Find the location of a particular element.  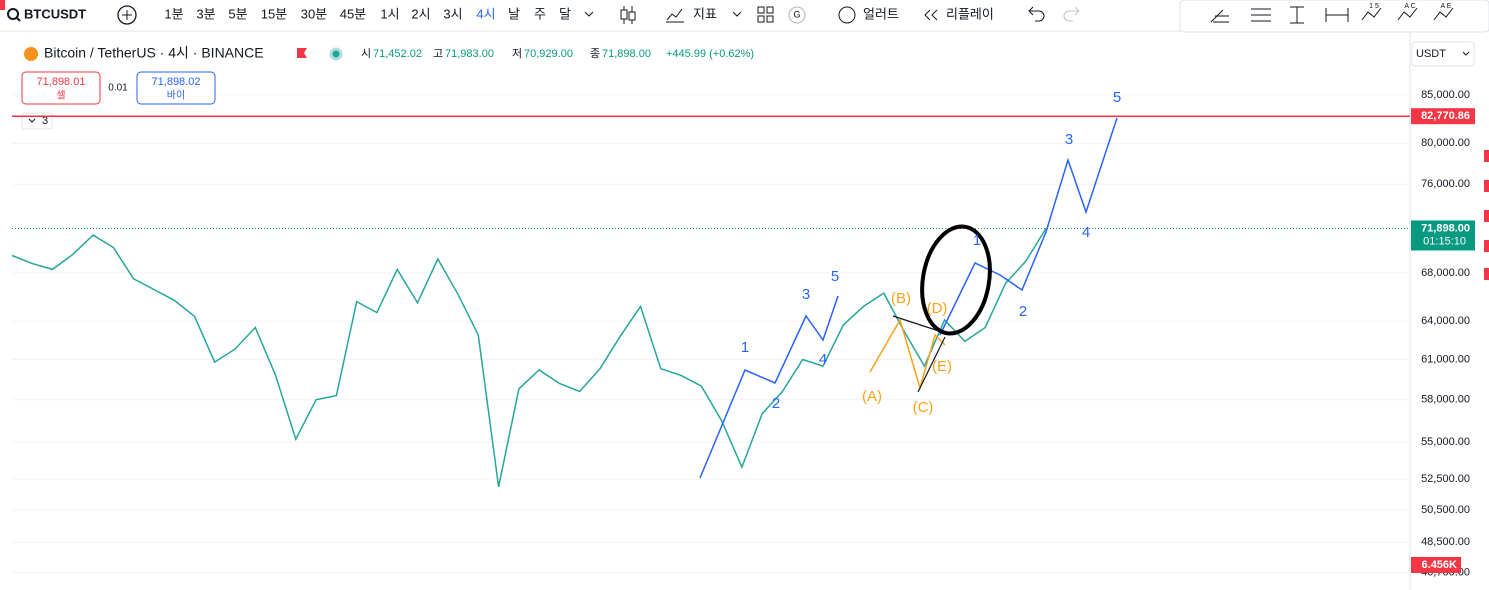

volume-label-box is located at coordinates (1436, 565).